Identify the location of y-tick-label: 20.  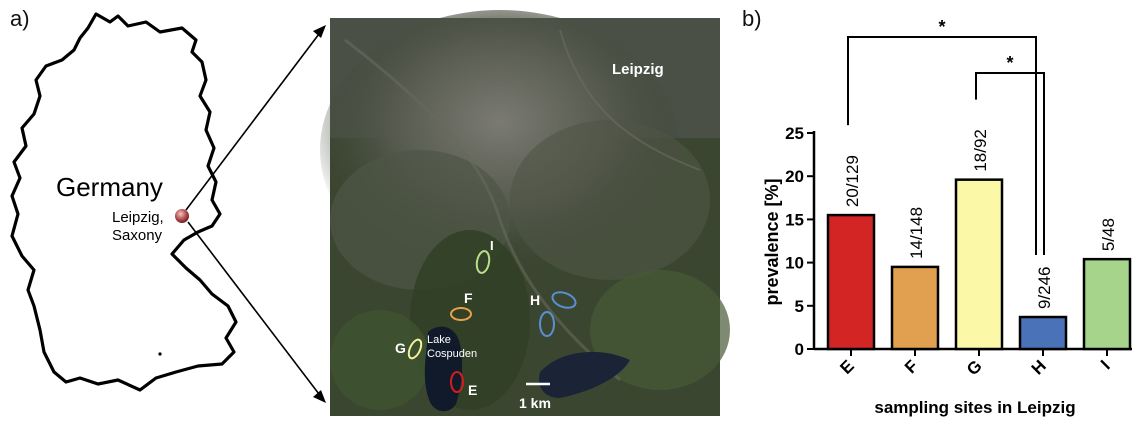
(794, 176).